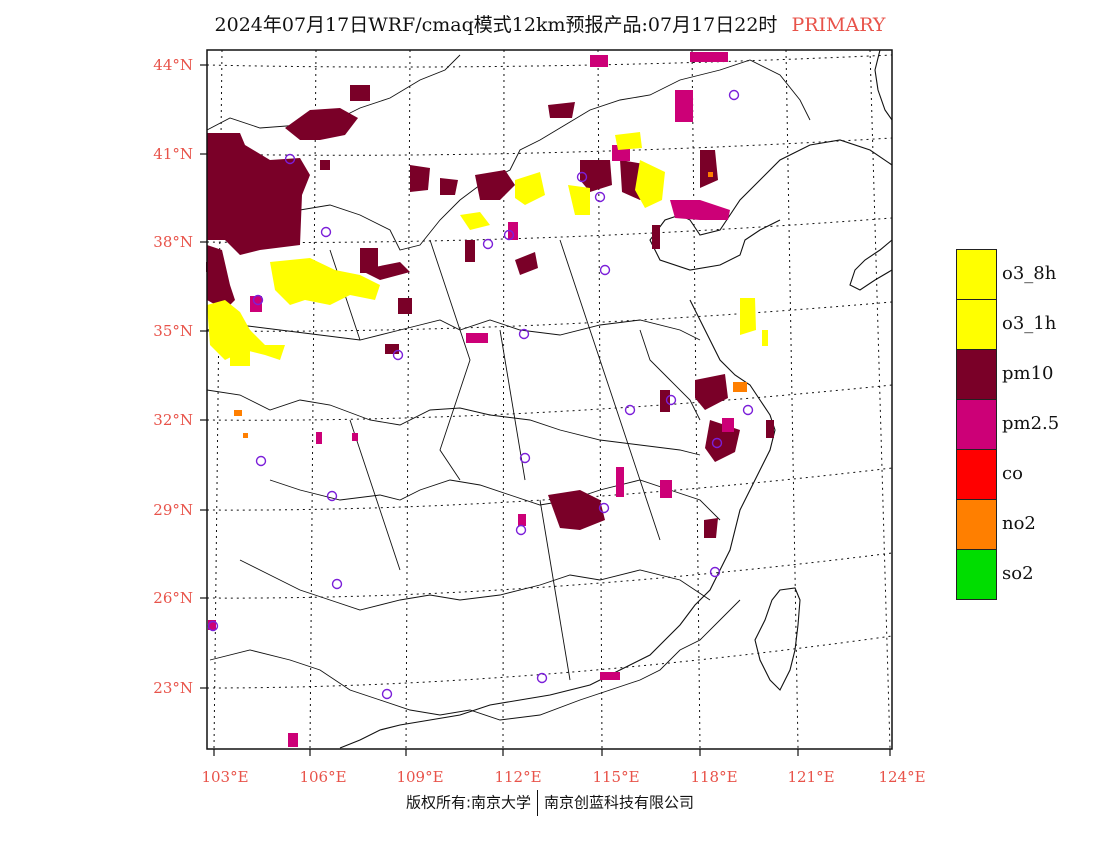  What do you see at coordinates (713, 777) in the screenshot?
I see `lon-label: 118°E` at bounding box center [713, 777].